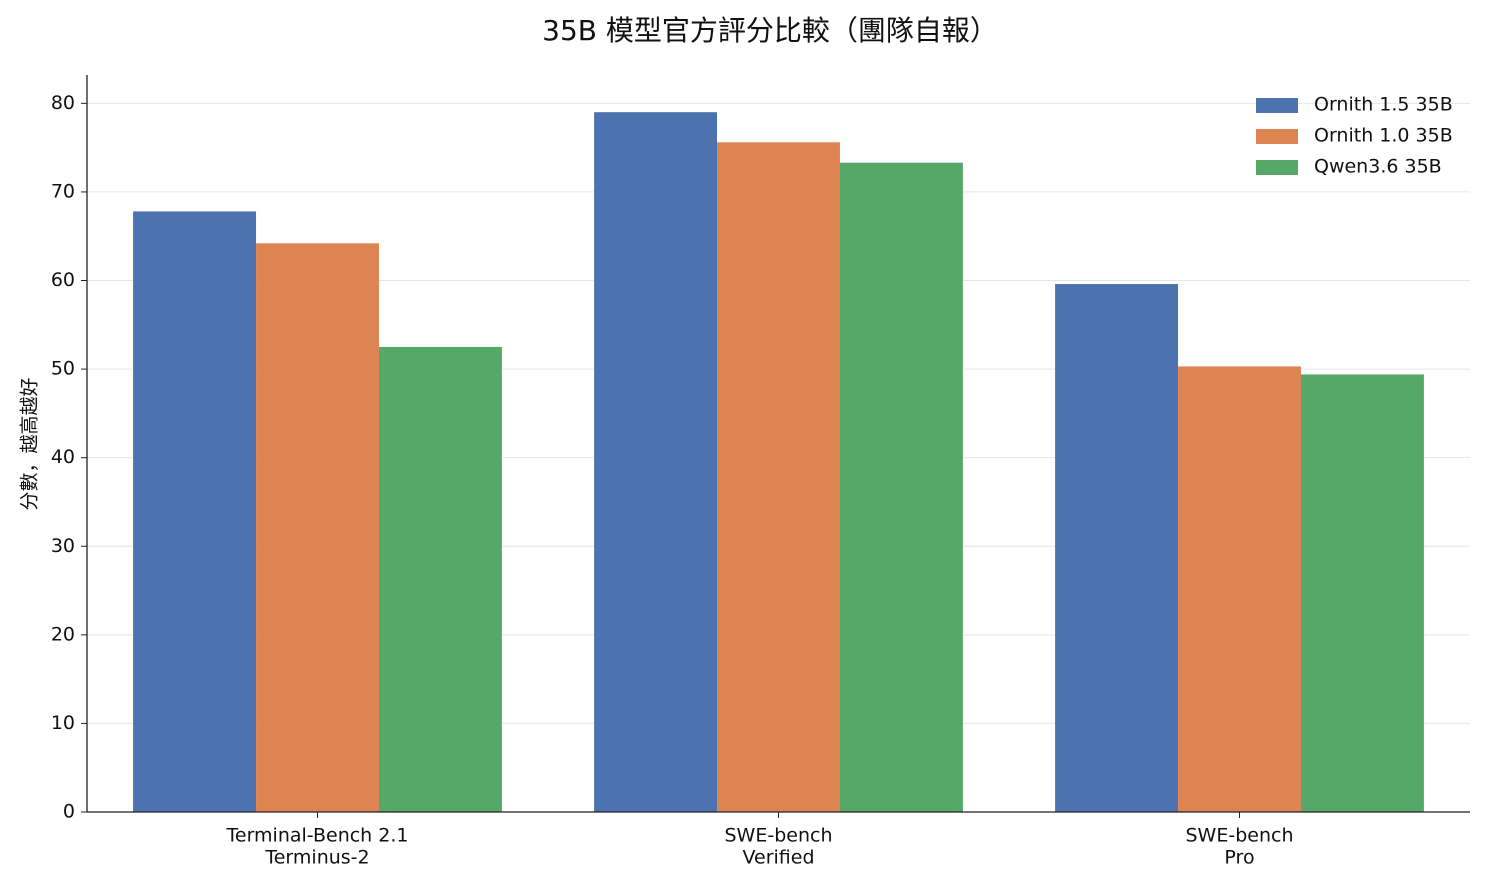 The image size is (1485, 885). I want to click on y-axis-label: 分數，越高越好, so click(30, 443).